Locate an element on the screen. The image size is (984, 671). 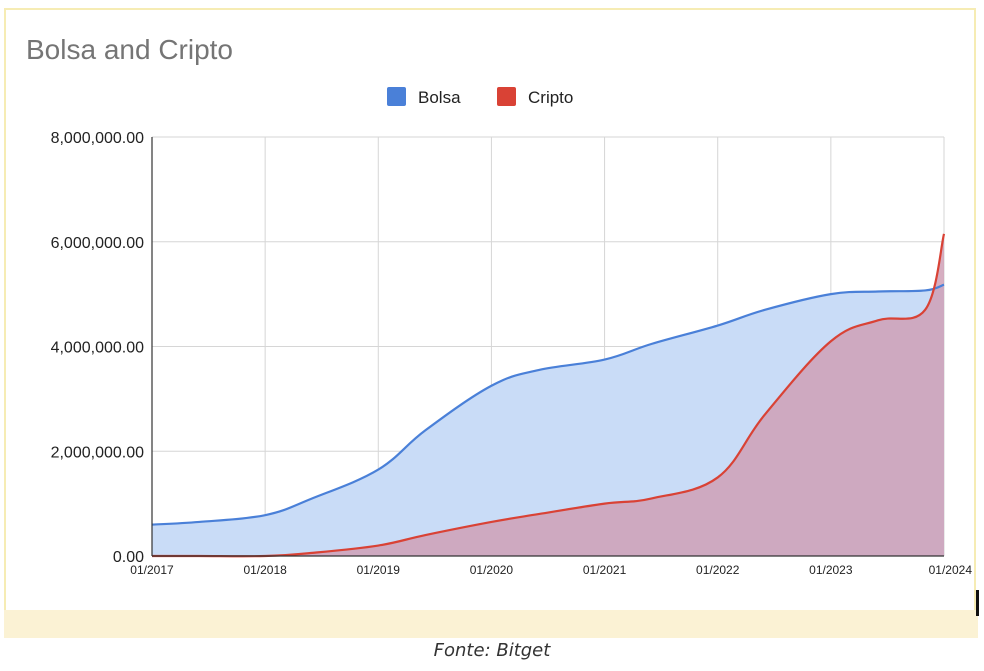
y-tick-label: 6,000,000.00 is located at coordinates (98, 243).